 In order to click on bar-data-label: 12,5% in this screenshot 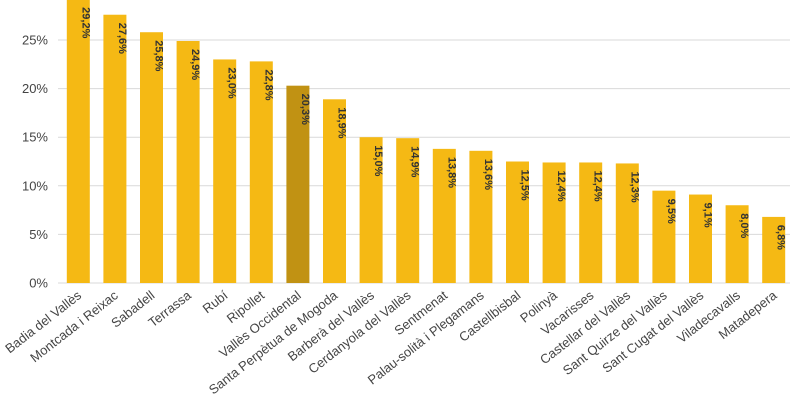, I will do `click(525, 185)`.